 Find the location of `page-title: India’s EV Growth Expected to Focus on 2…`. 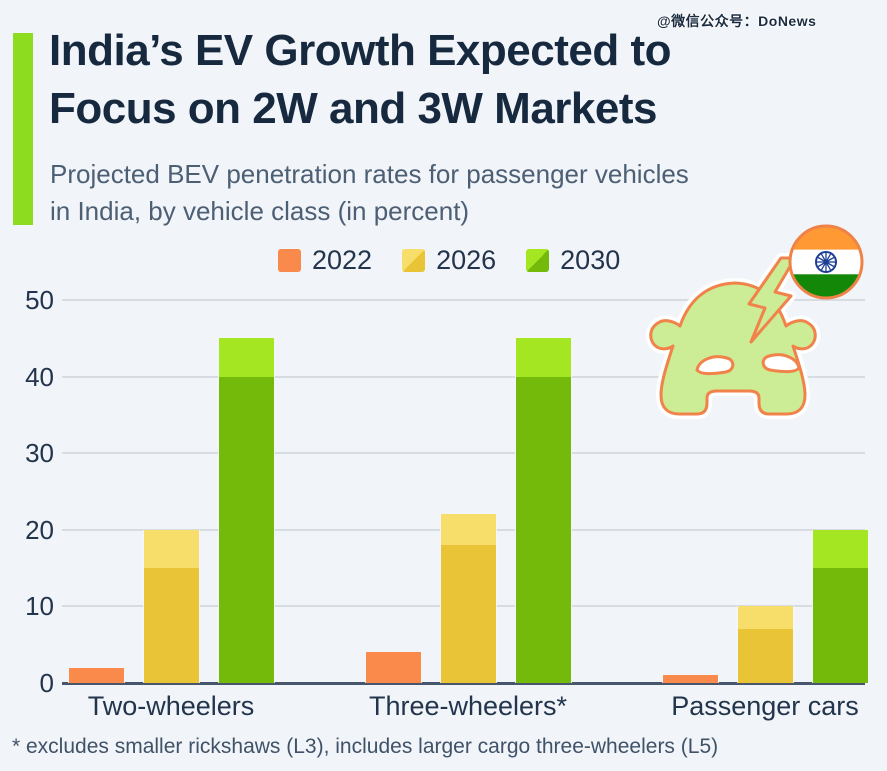

page-title: India’s EV Growth Expected to Focus on 2… is located at coordinates (454, 80).